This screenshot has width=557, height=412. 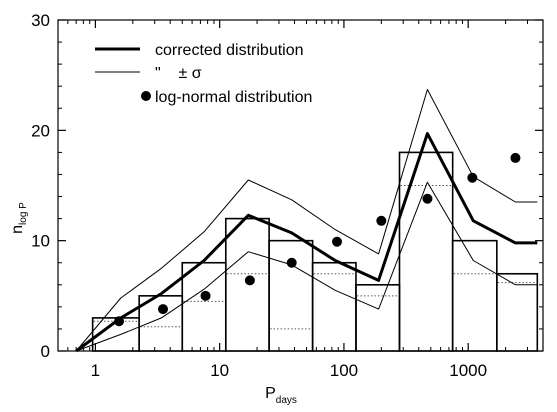 What do you see at coordinates (17, 229) in the screenshot?
I see `y-axis-title-main: n` at bounding box center [17, 229].